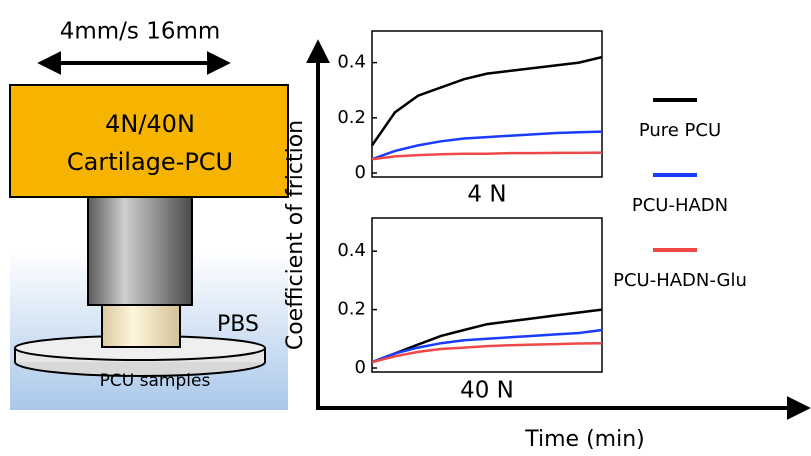 This screenshot has width=811, height=456. What do you see at coordinates (150, 162) in the screenshot?
I see `pair-label: Cartilage-PCU` at bounding box center [150, 162].